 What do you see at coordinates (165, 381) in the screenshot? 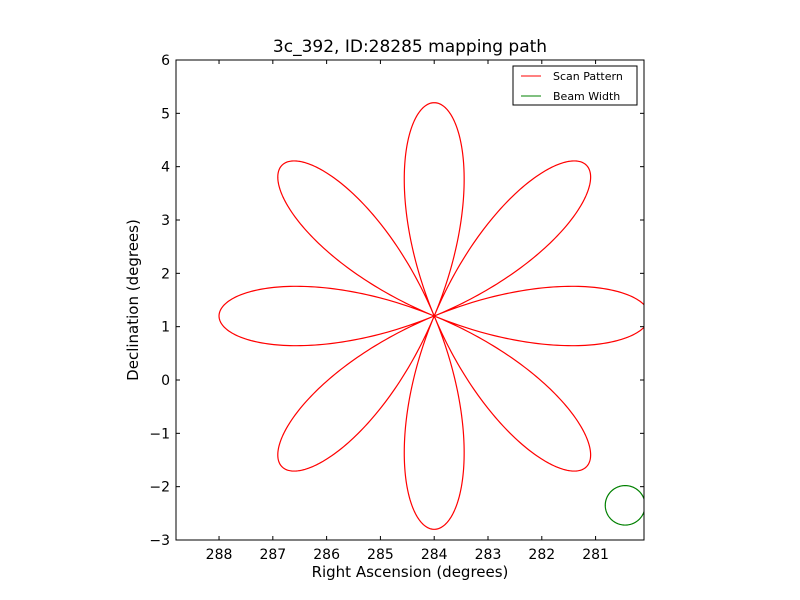
I see `y-tick-label: 0` at bounding box center [165, 381].